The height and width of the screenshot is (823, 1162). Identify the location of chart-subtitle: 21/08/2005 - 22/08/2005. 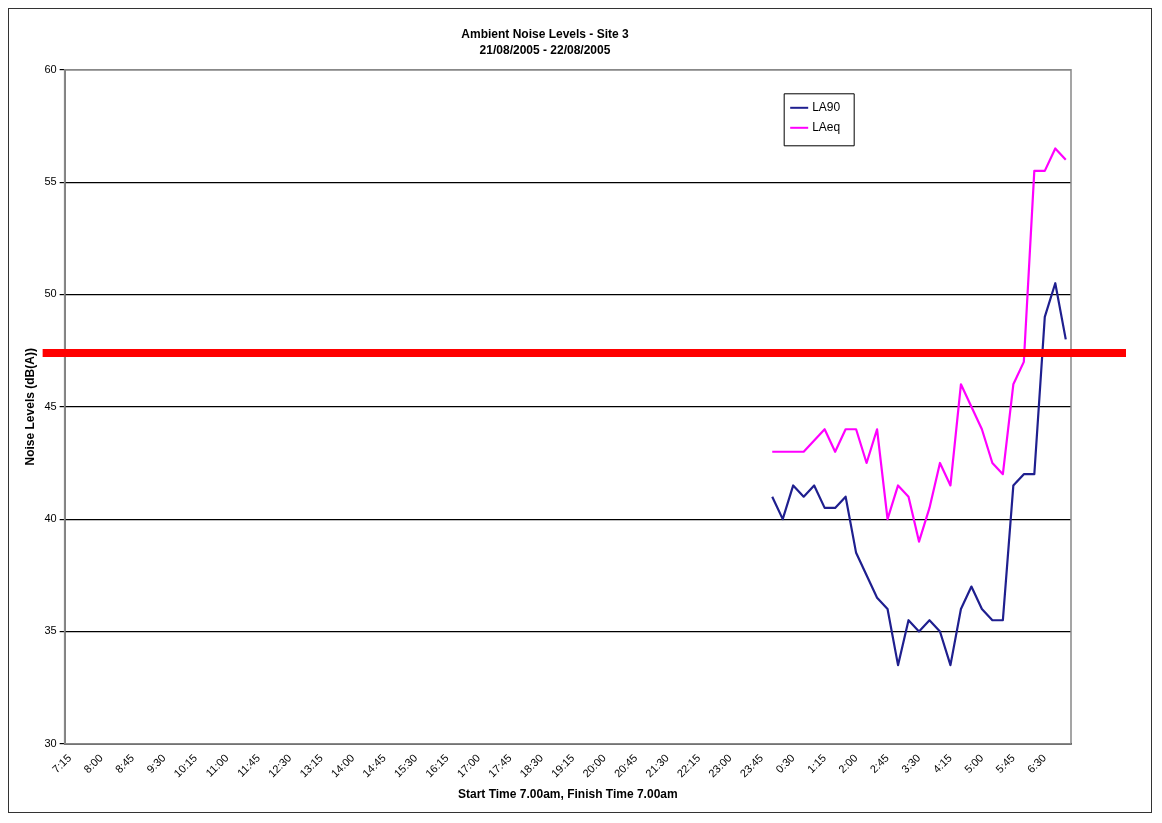
(545, 49).